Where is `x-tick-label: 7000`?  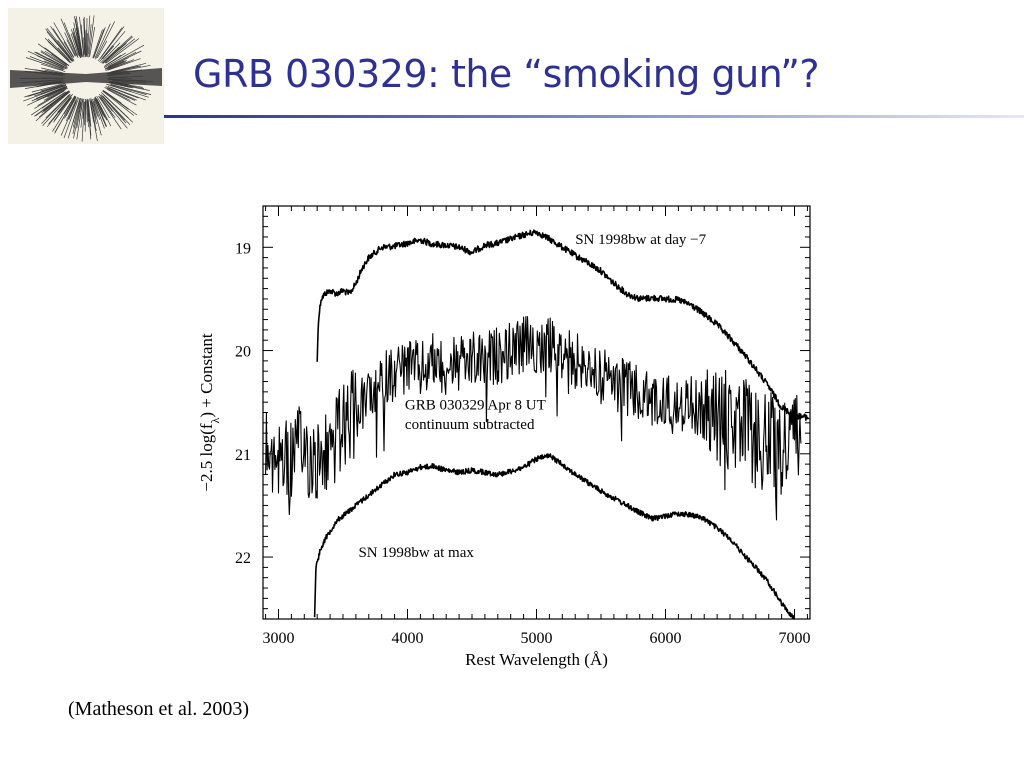
x-tick-label: 7000 is located at coordinates (795, 638).